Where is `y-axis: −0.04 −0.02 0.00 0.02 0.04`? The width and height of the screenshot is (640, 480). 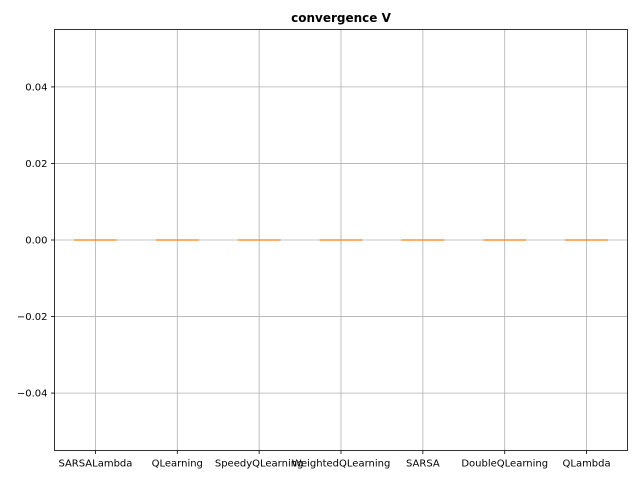
y-axis: −0.04 −0.02 0.00 0.02 0.04 is located at coordinates (36, 241).